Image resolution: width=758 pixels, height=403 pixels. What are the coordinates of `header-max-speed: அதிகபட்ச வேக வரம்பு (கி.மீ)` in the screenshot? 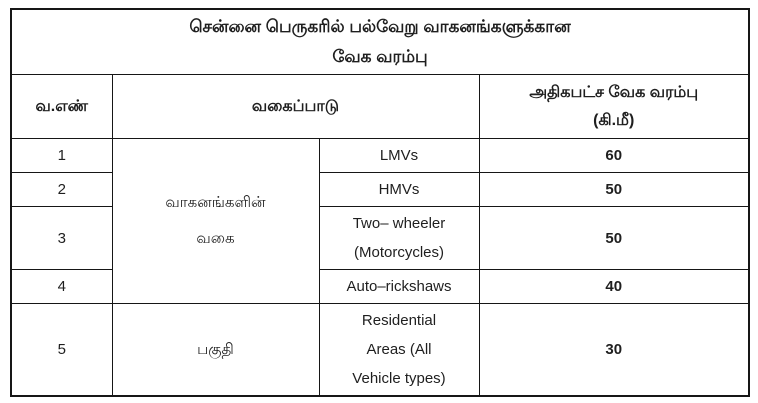 It's located at (614, 106).